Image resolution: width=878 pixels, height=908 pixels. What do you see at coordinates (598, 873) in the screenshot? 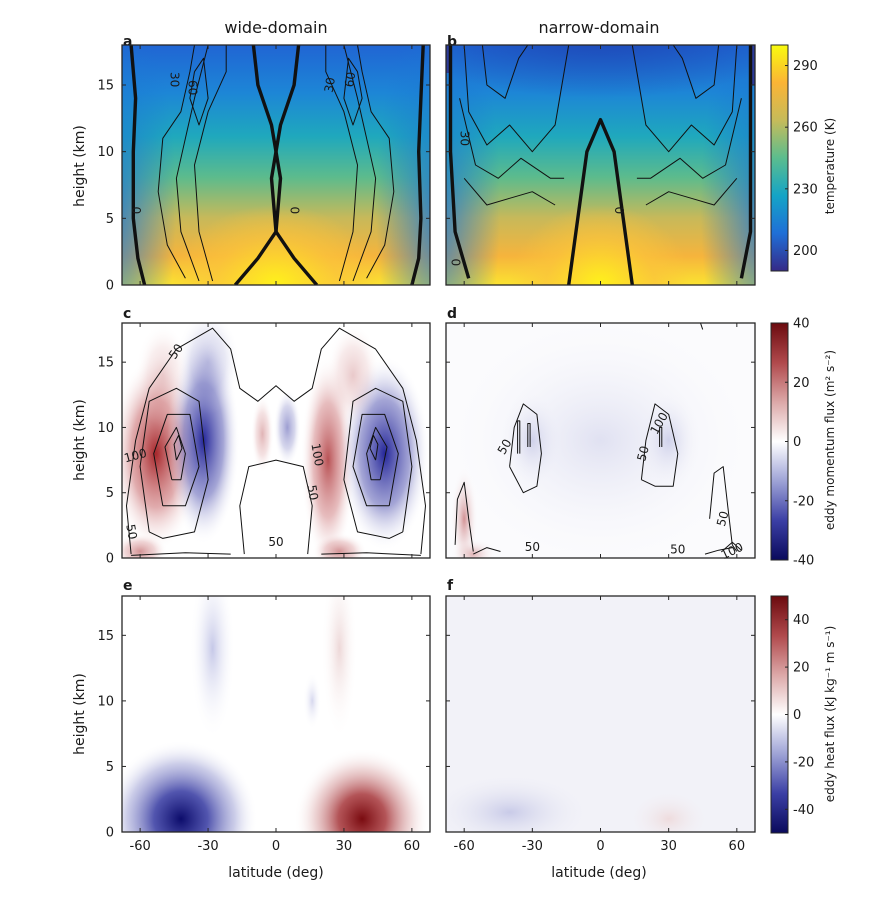
I see `xlabel-panel-f: latitude (deg)` at bounding box center [598, 873].